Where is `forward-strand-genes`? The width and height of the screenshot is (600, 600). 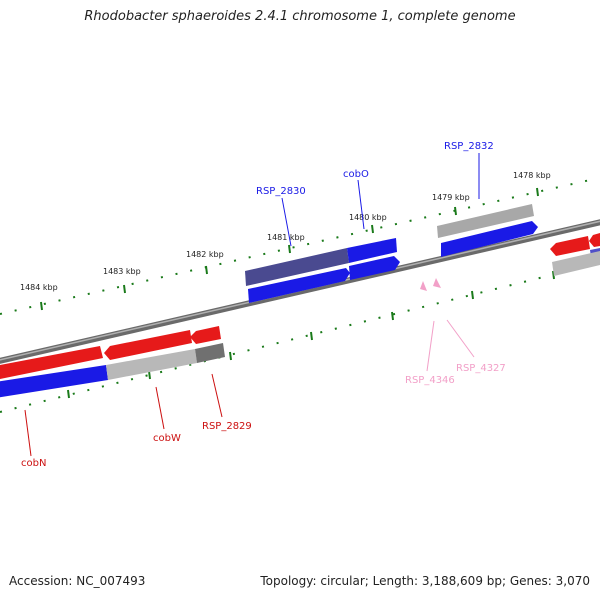 forward-strand-genes is located at coordinates (422, 253).